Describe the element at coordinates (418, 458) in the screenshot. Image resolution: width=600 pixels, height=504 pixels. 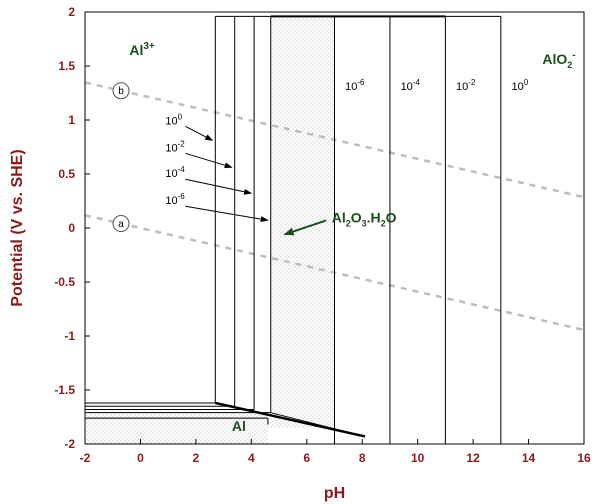
I see `x-tick-label: 10` at that location.